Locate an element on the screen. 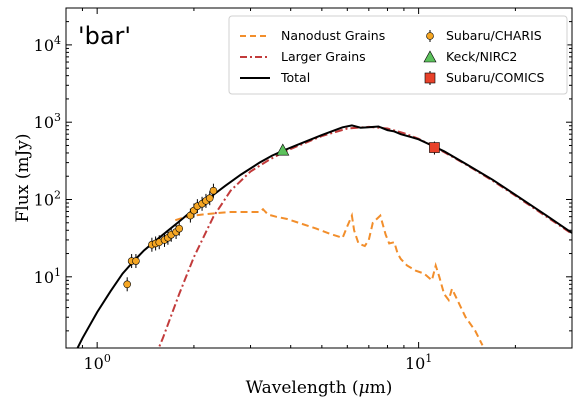  data-point-subaru-comics is located at coordinates (434, 148).